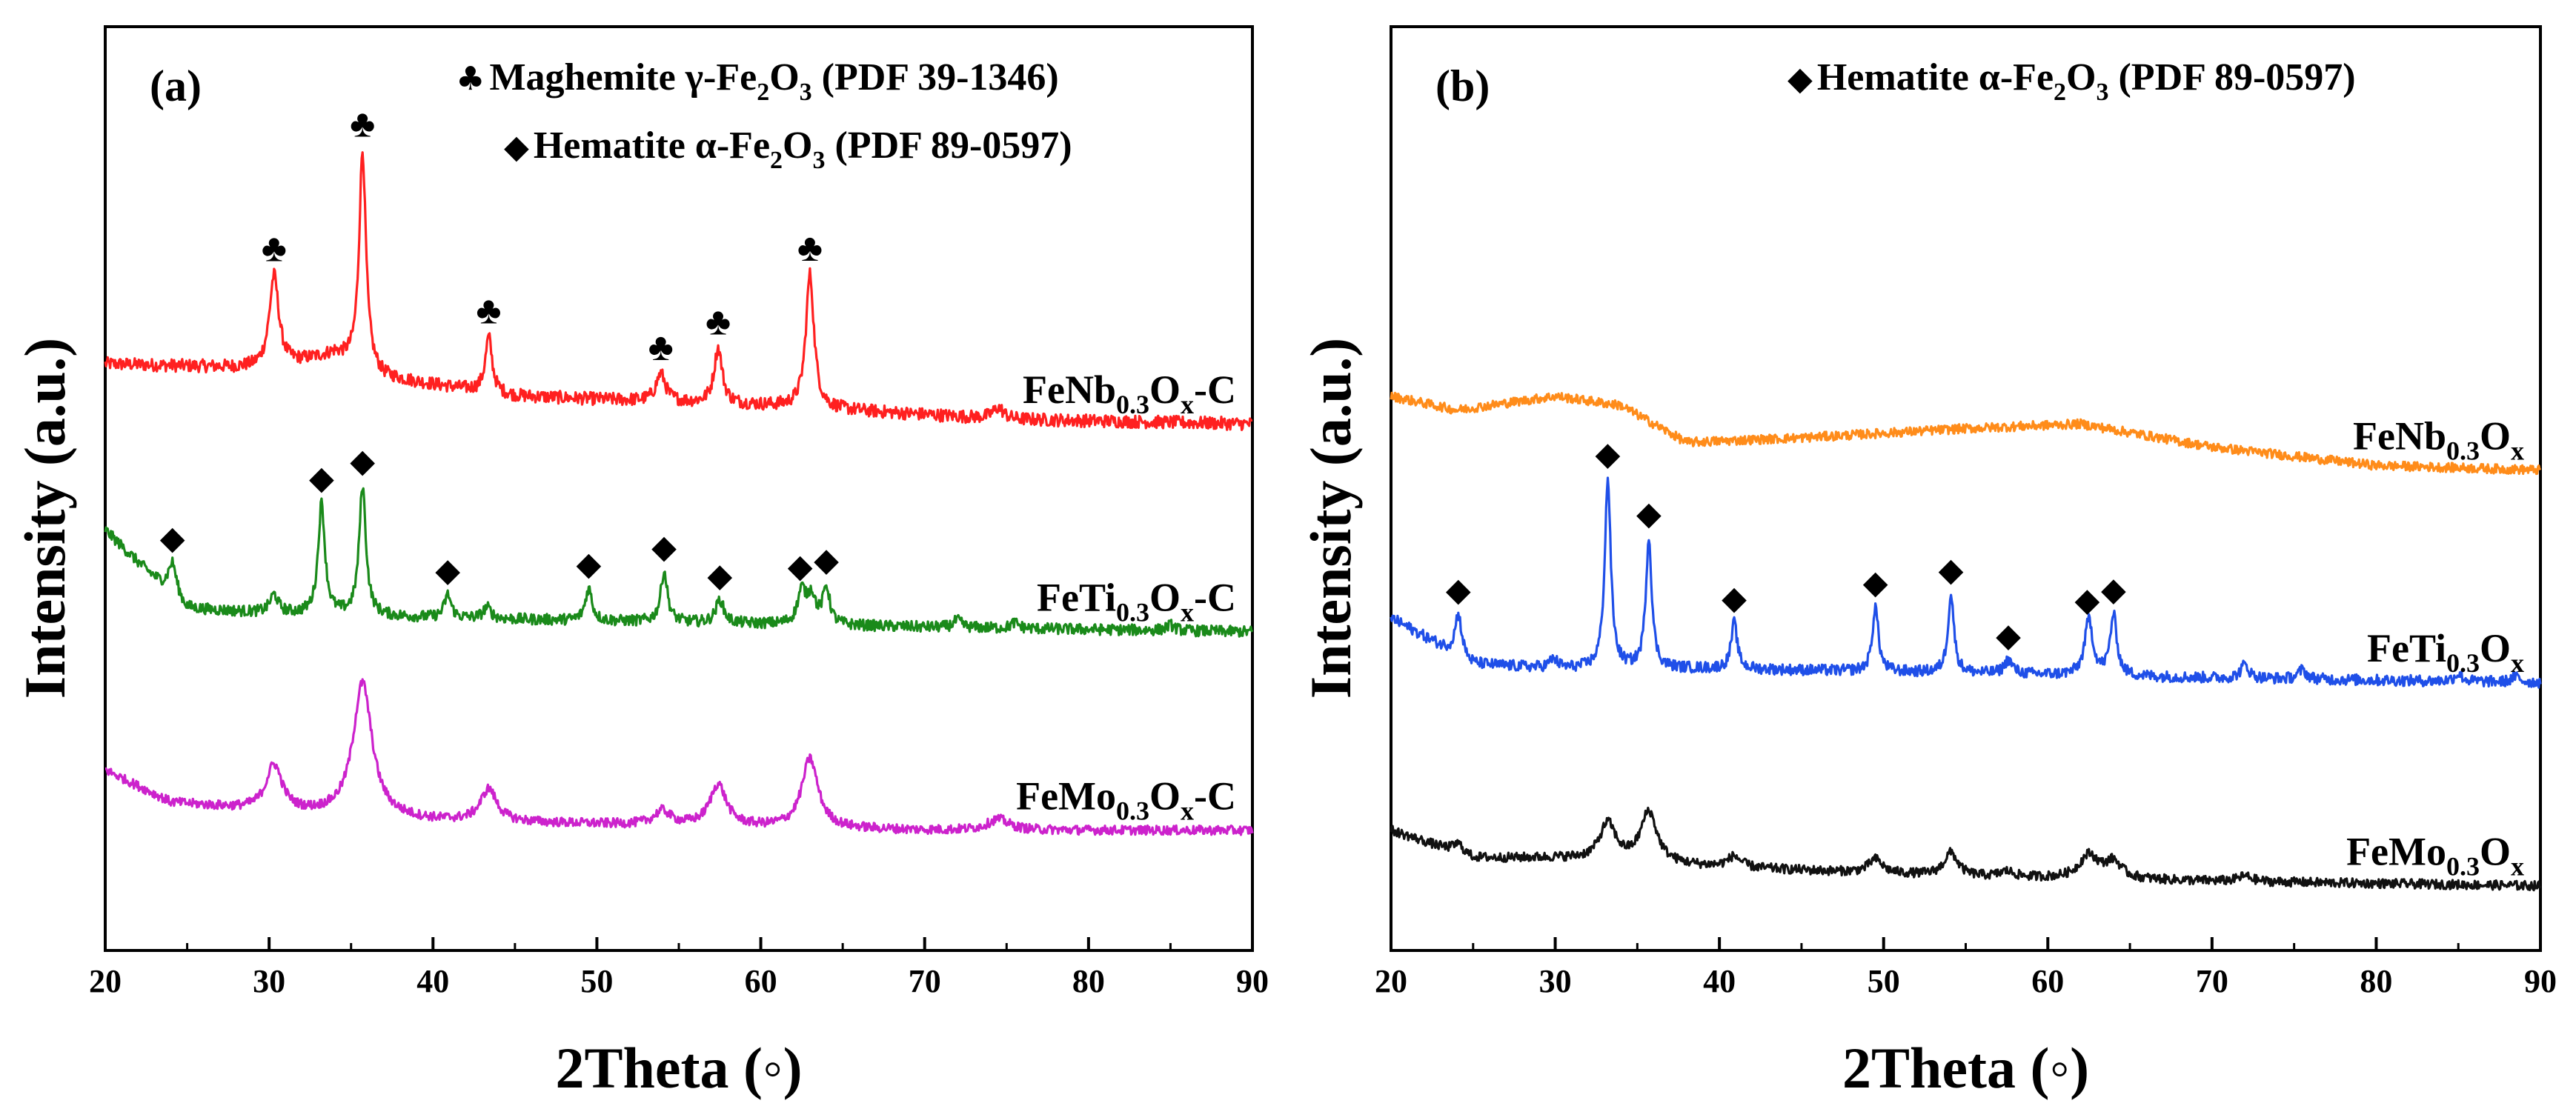 This screenshot has width=2576, height=1109. I want to click on x-tick-label: 40, so click(432, 981).